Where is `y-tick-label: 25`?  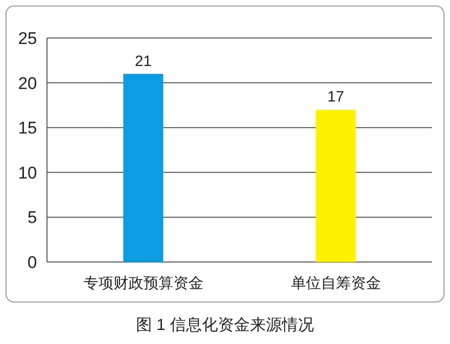 y-tick-label: 25 is located at coordinates (27, 38).